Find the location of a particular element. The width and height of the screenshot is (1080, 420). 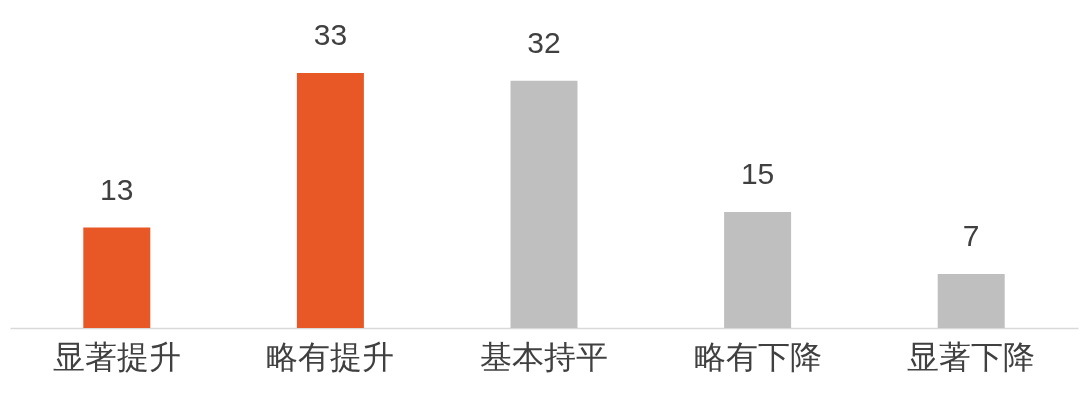

x-tick-label: 略有下降 is located at coordinates (757, 356).